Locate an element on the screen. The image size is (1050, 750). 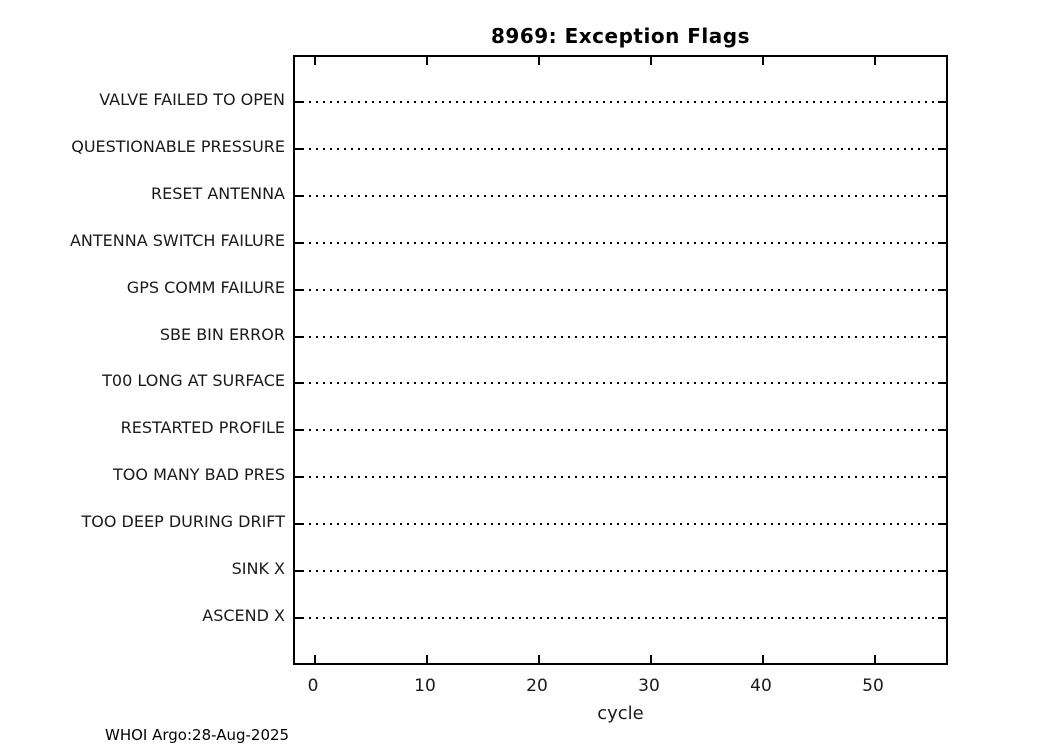
x-tick-label: 20 is located at coordinates (537, 686).